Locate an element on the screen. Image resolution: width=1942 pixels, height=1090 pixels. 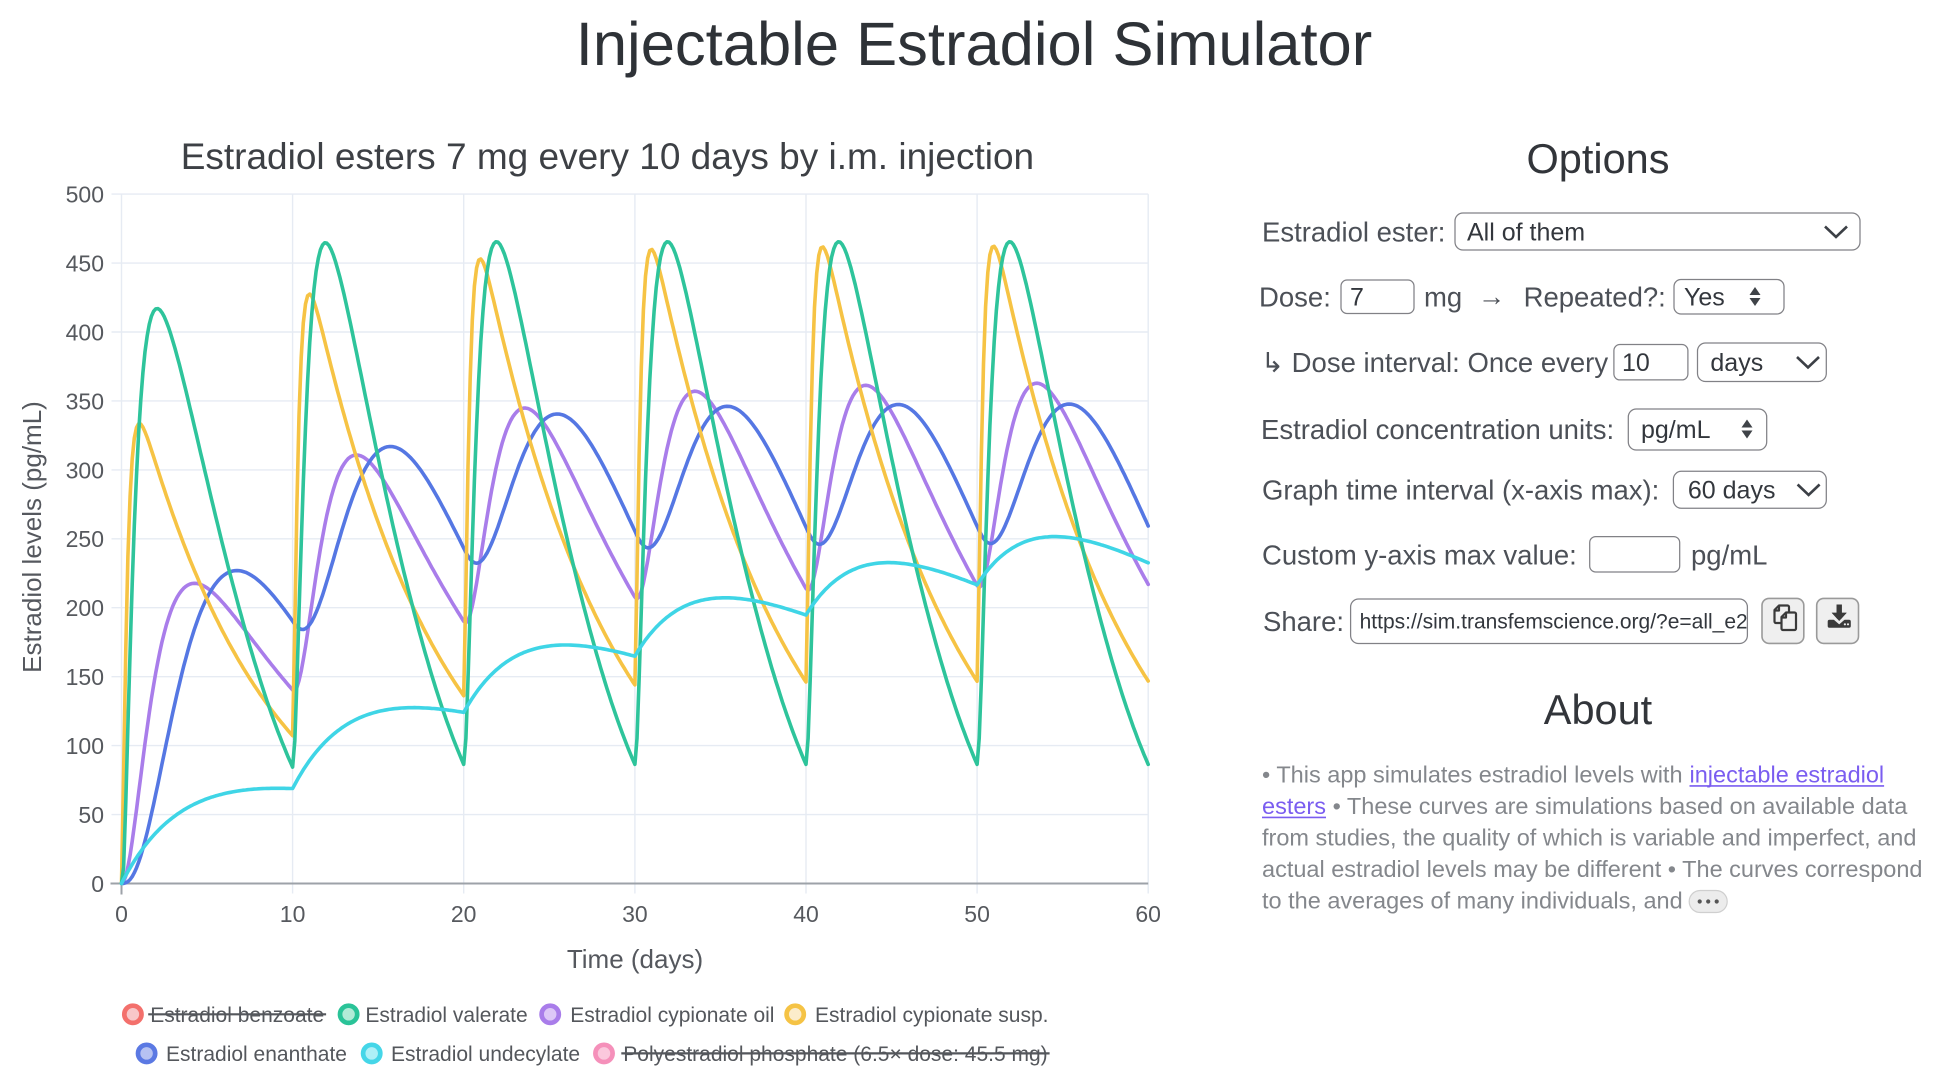
svg-text: Estradiol valerate is located at coordinates (446, 1015).